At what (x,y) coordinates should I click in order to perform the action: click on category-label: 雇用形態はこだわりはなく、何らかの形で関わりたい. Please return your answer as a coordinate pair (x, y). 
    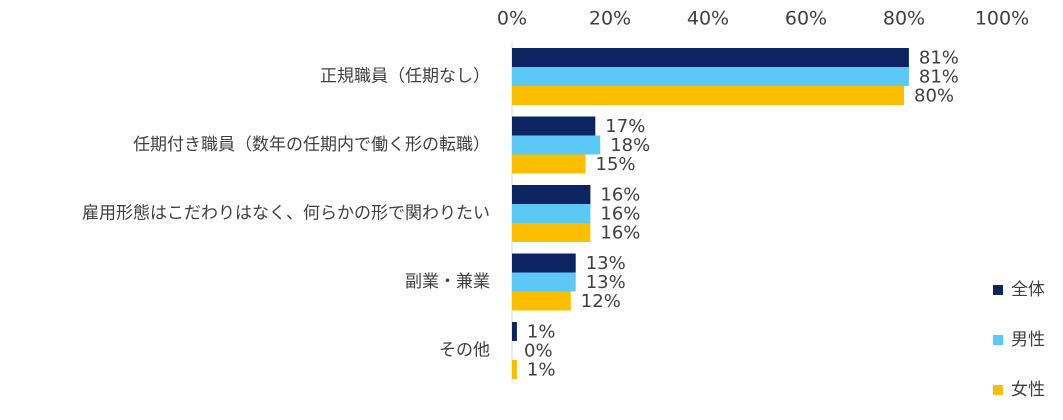
    Looking at the image, I should click on (286, 214).